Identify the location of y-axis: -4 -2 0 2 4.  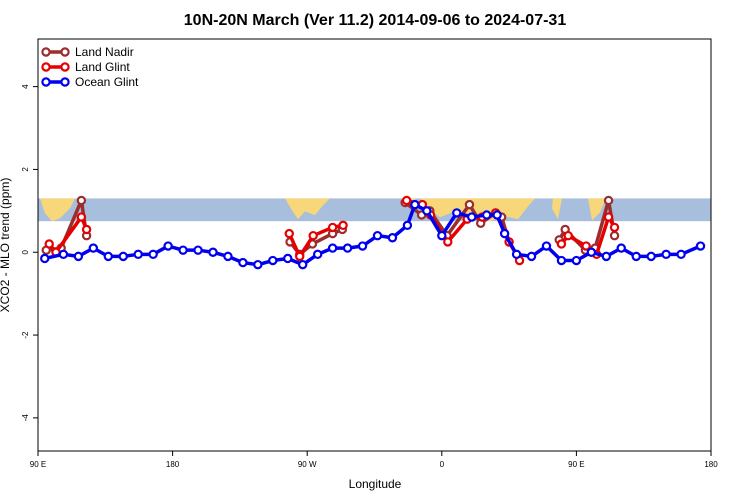
(29, 253).